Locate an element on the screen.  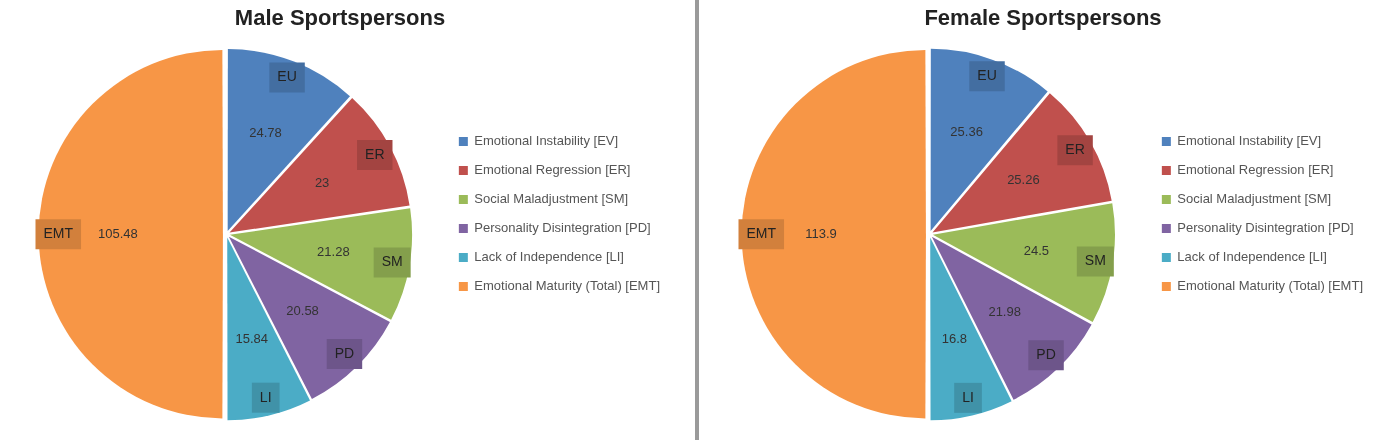
data-label: 113.9 is located at coordinates (821, 233).